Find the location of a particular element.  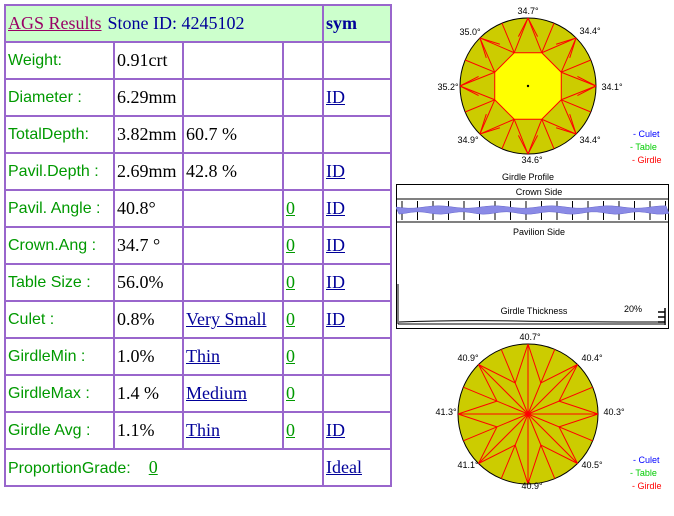

culet-id-link: ID is located at coordinates (335, 319).